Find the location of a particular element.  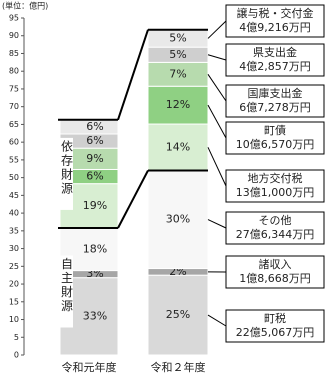

callout-name: 県支出金 is located at coordinates (275, 52).